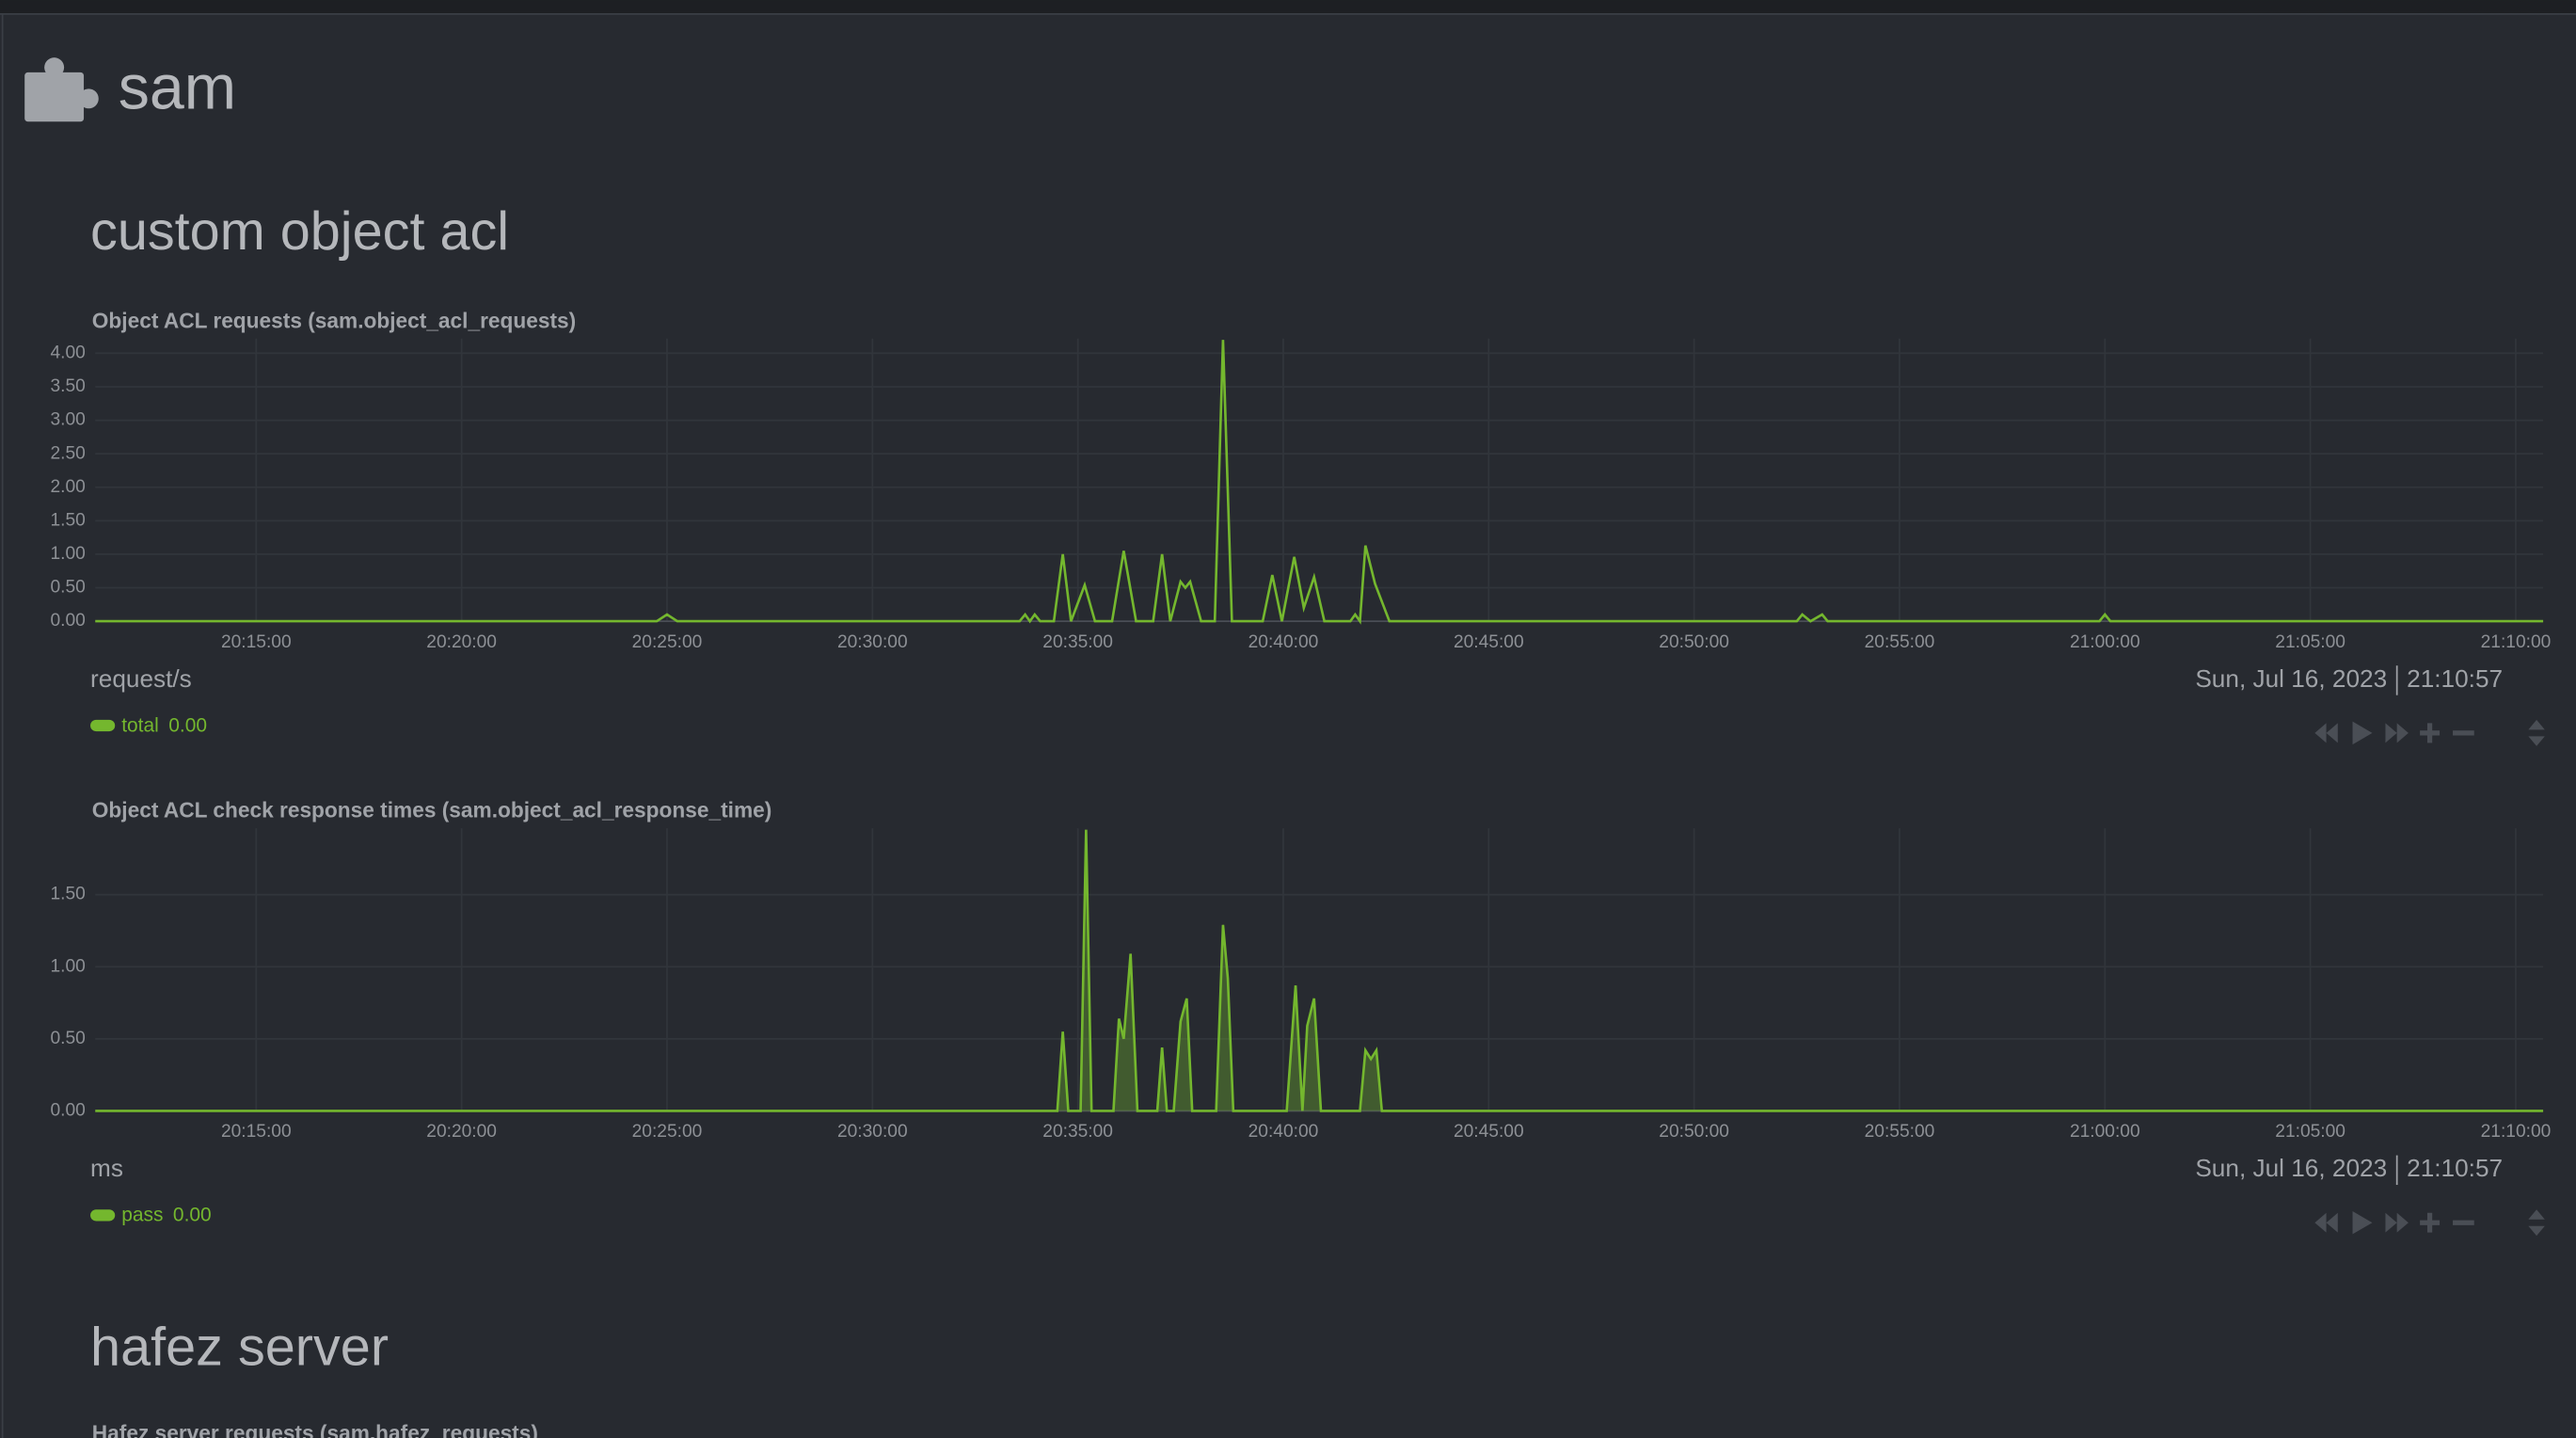 This screenshot has height=1438, width=2576. I want to click on y-tick-label: 4.00, so click(67, 352).